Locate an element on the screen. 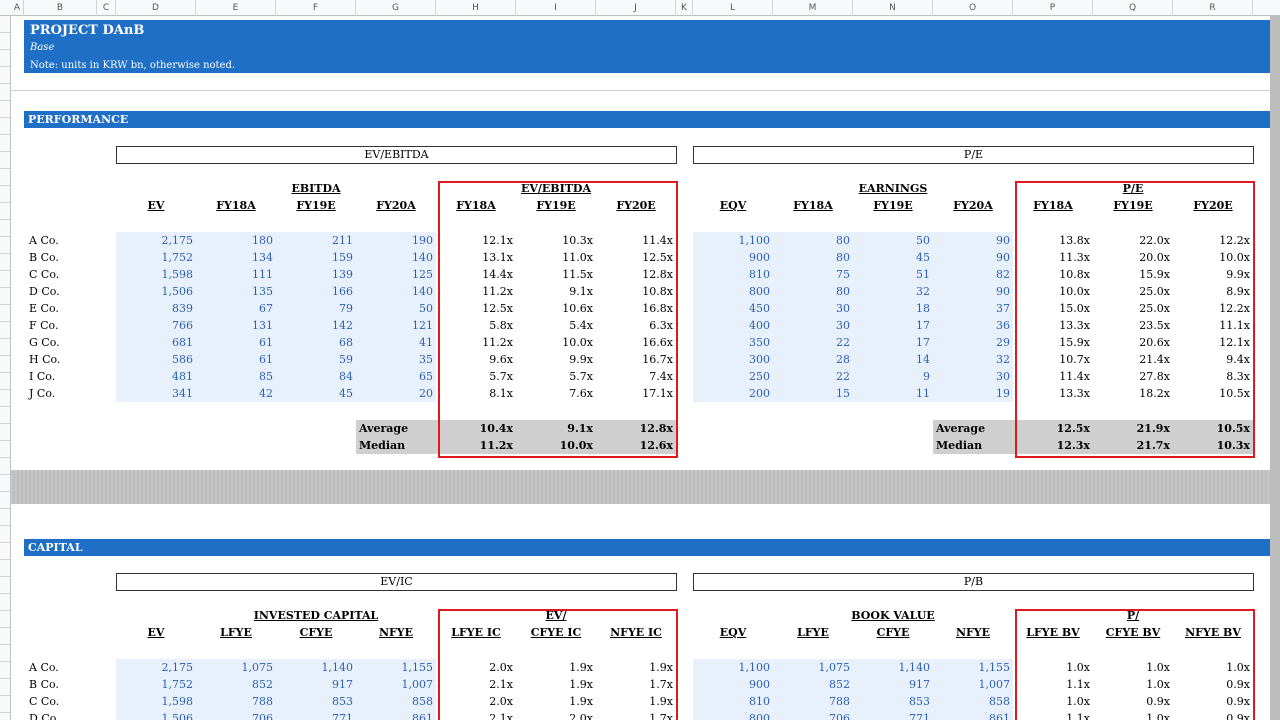 The image size is (1280, 720). table-cell: 771 is located at coordinates (342, 716).